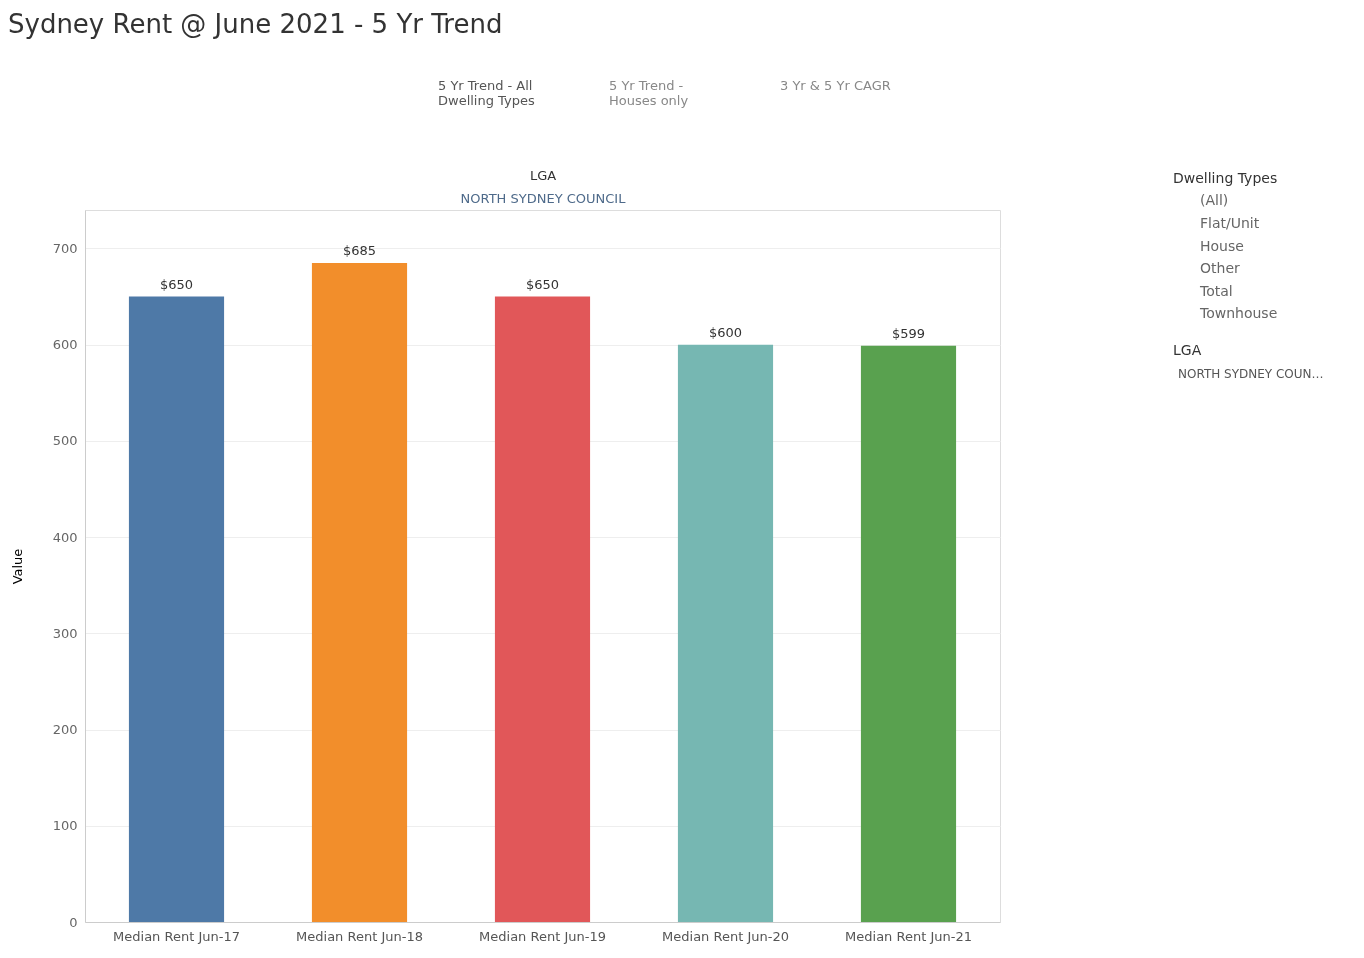 This screenshot has height=958, width=1364. Describe the element at coordinates (1220, 268) in the screenshot. I see `text: Other` at that location.